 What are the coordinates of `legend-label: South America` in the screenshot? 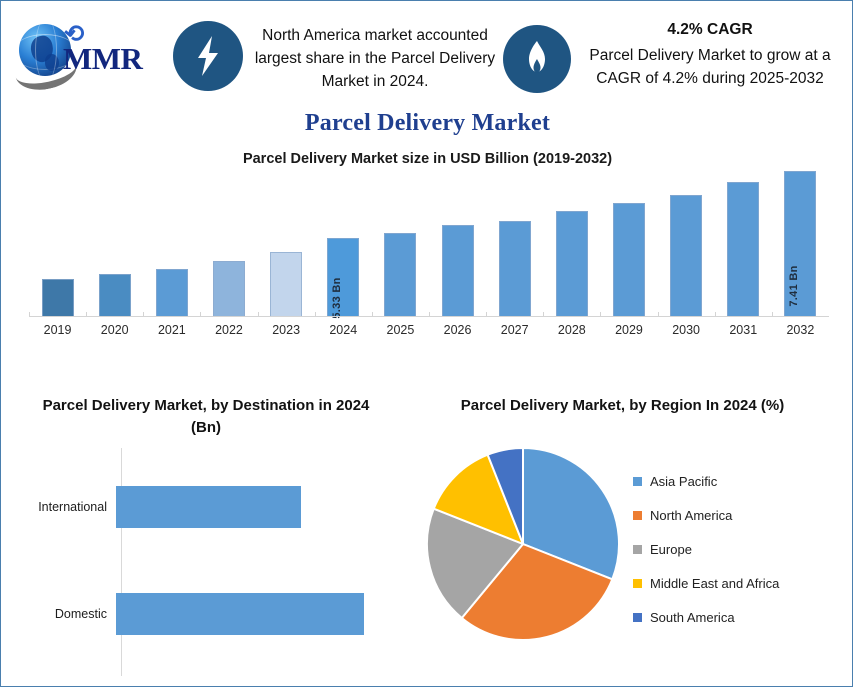 It's located at (692, 617).